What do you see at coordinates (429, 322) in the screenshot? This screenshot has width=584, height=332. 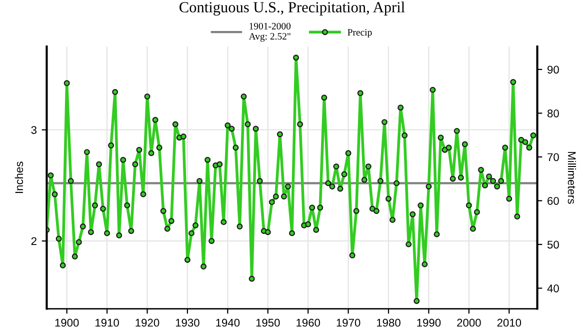 I see `x-tick-label: 1990` at bounding box center [429, 322].